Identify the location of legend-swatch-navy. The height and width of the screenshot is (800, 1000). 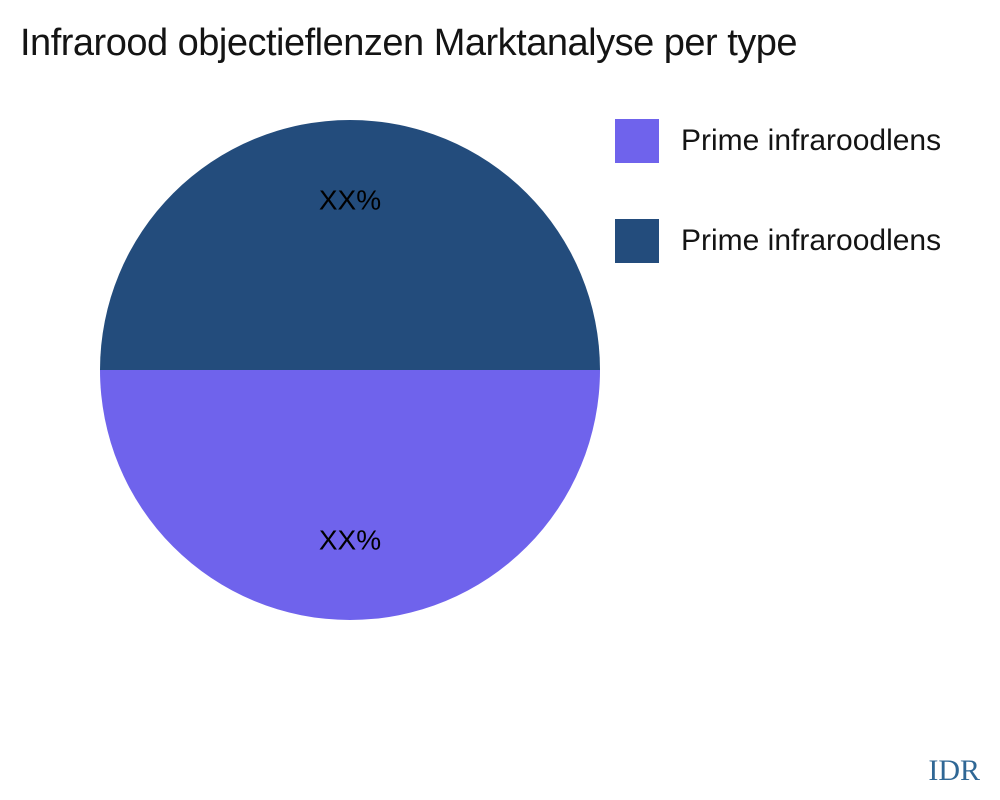
(637, 241).